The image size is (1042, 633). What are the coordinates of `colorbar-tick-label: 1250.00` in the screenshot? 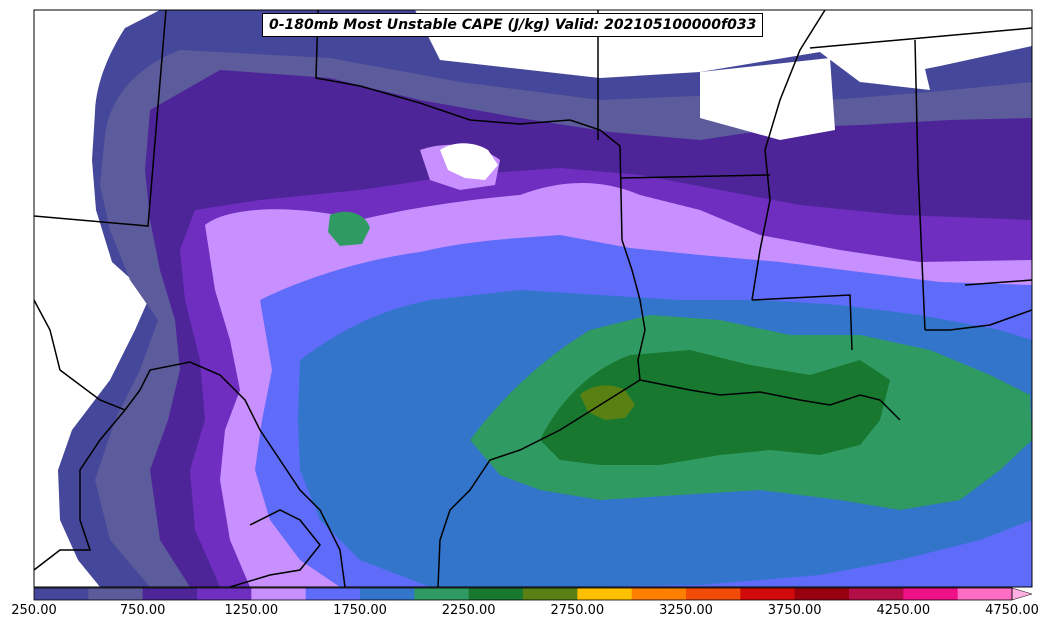 It's located at (251, 610).